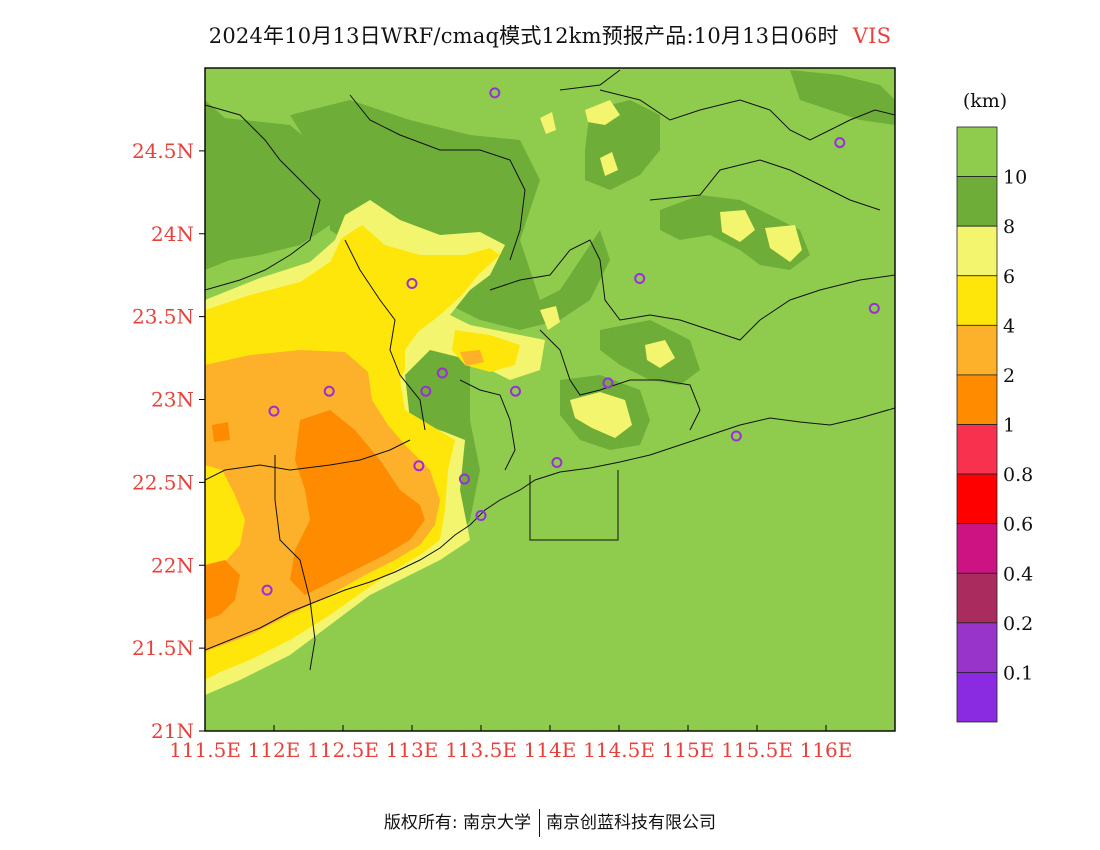 The image size is (1100, 850). Describe the element at coordinates (450, 215) in the screenshot. I see `vis-8km-region-band` at that location.